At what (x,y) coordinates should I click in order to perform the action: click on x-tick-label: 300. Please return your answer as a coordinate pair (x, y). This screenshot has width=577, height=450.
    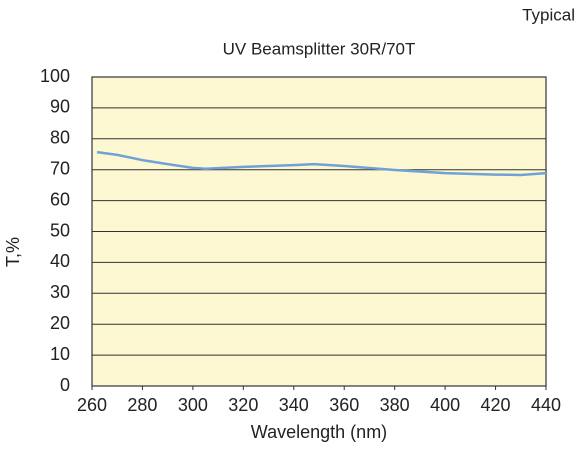
    Looking at the image, I should click on (193, 405).